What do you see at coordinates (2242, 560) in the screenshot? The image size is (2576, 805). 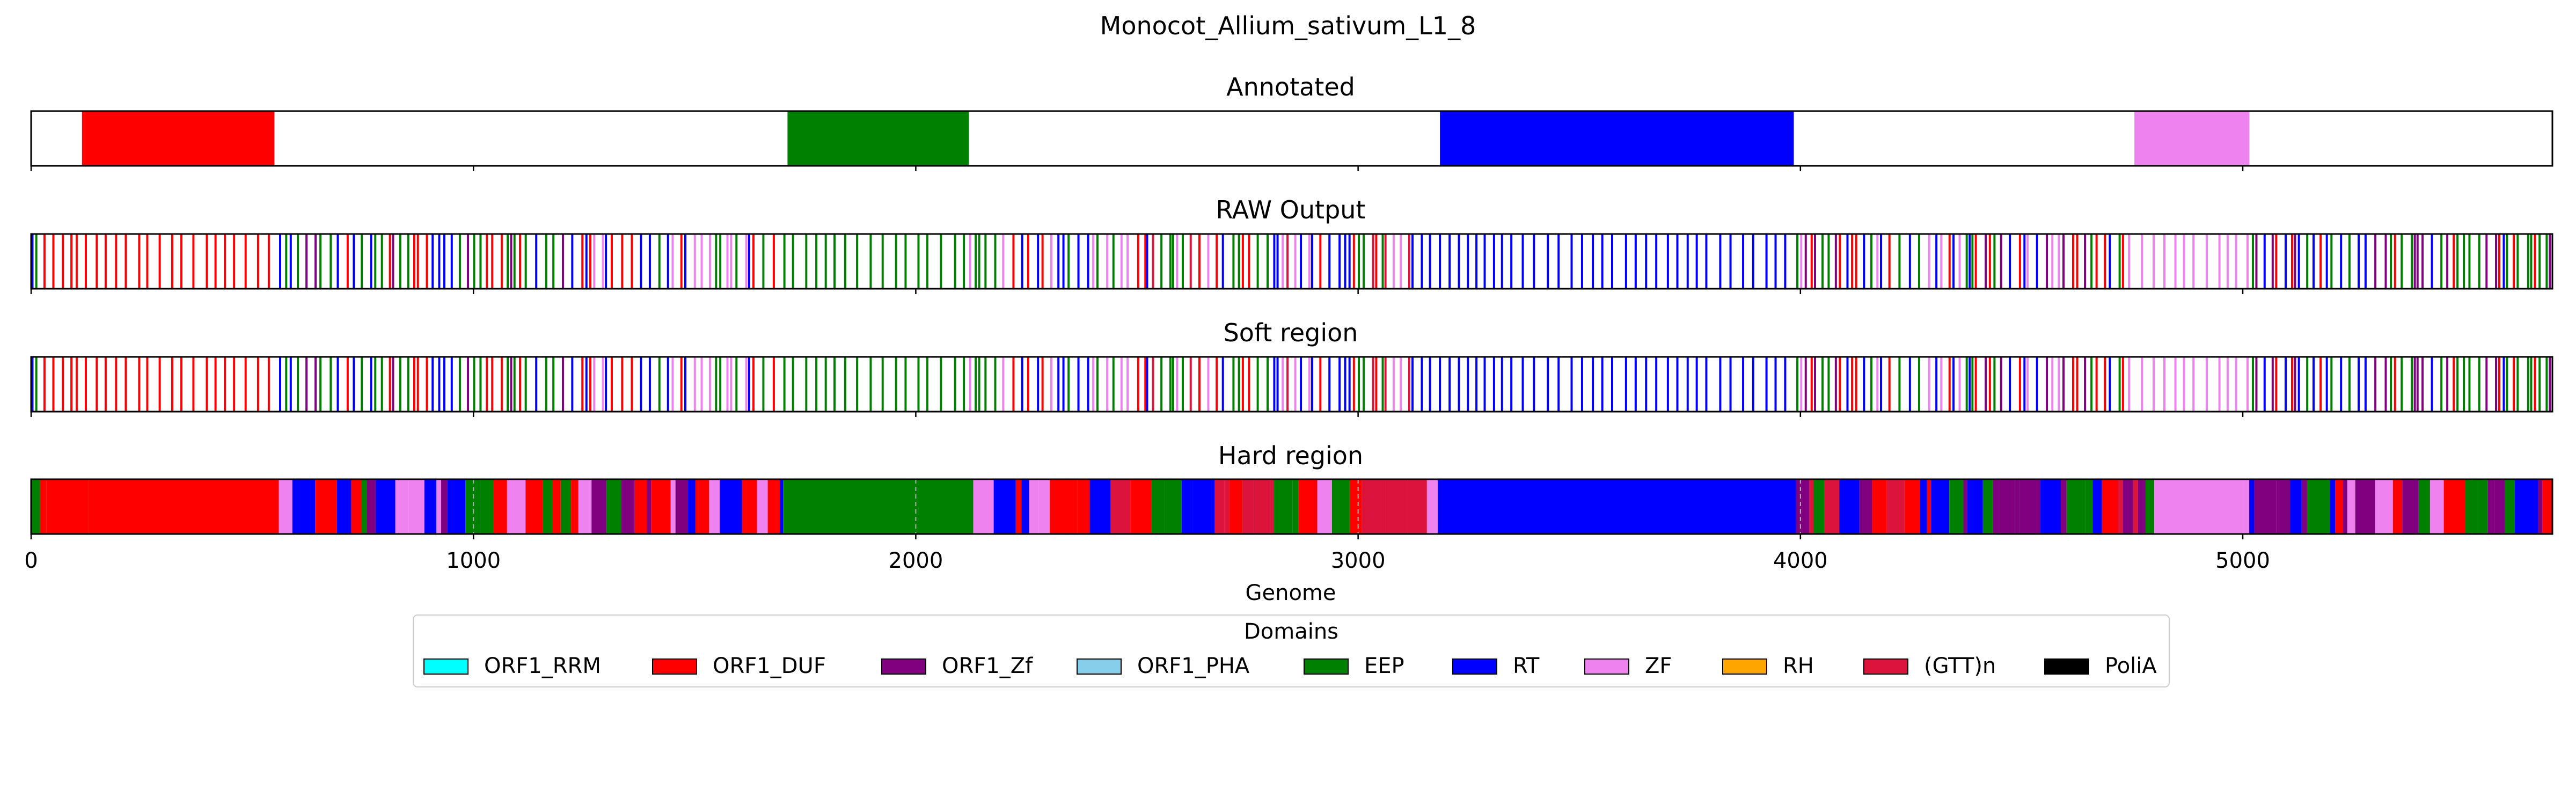 I see `x-tick-label: 5000` at bounding box center [2242, 560].